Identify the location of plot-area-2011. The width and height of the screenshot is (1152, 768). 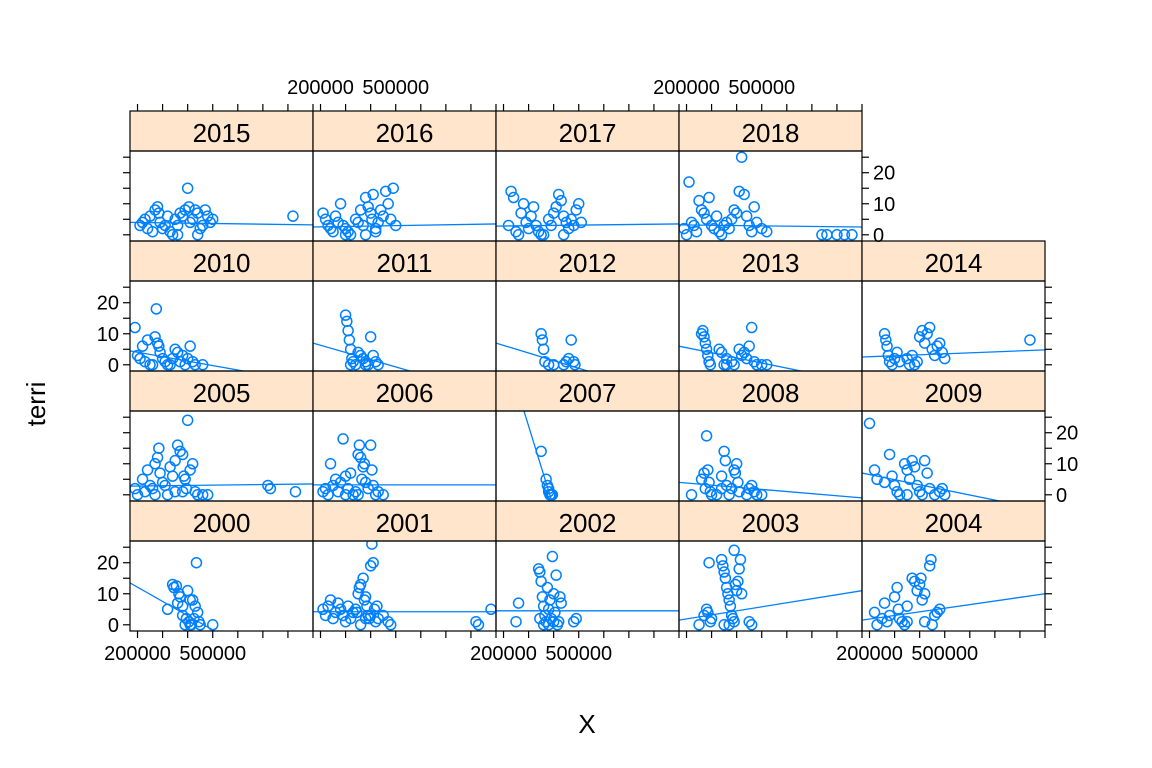
(363, 340).